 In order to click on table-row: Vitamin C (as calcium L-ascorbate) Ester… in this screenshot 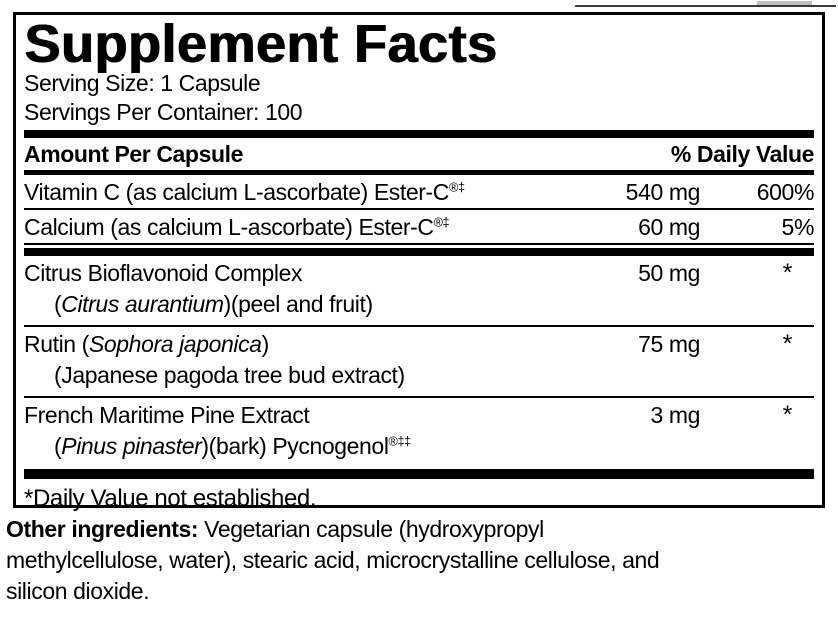, I will do `click(419, 192)`.